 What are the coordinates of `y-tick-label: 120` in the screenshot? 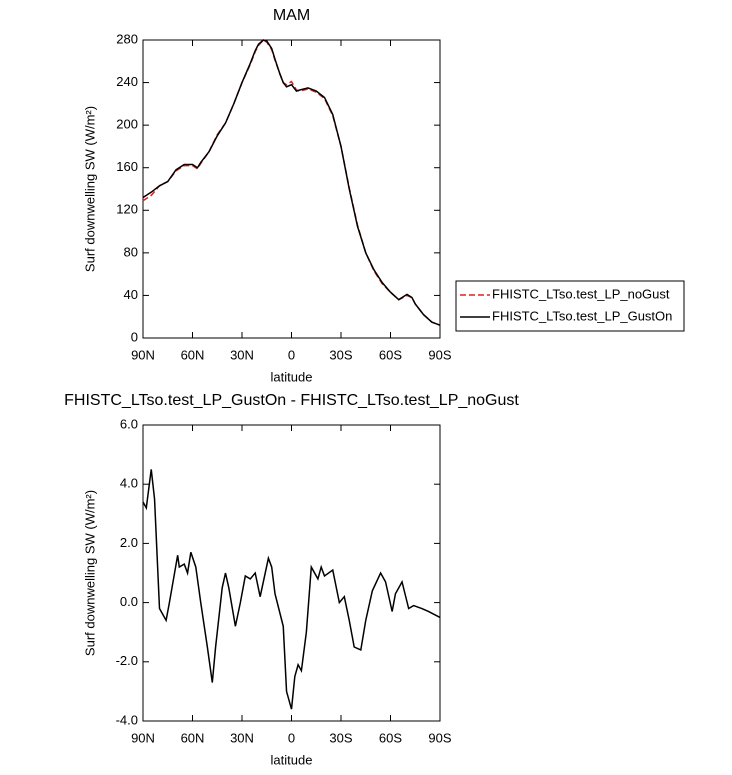 It's located at (127, 209).